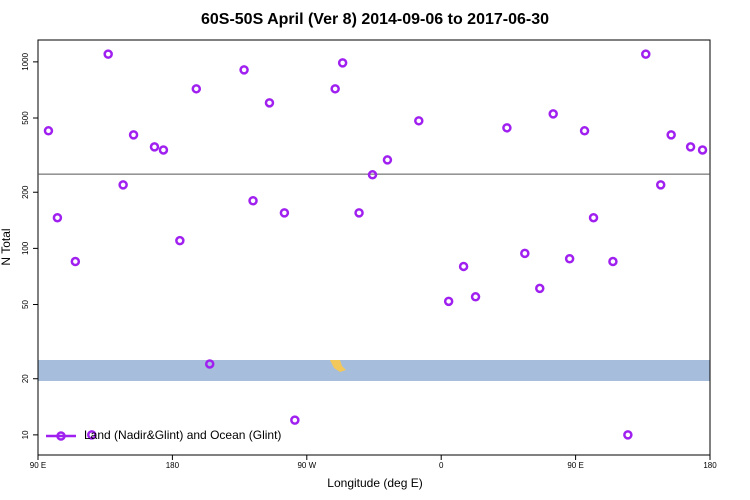 The image size is (750, 500). Describe the element at coordinates (61, 436) in the screenshot. I see `legend-swatch` at that location.